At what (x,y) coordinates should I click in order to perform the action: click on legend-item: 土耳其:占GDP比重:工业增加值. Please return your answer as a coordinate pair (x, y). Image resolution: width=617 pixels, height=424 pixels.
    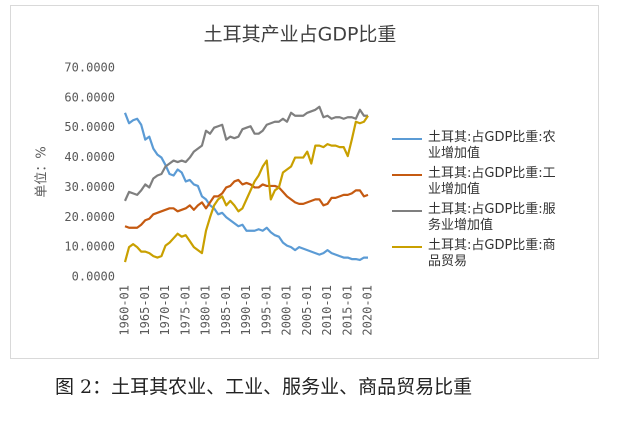
    Looking at the image, I should click on (479, 182).